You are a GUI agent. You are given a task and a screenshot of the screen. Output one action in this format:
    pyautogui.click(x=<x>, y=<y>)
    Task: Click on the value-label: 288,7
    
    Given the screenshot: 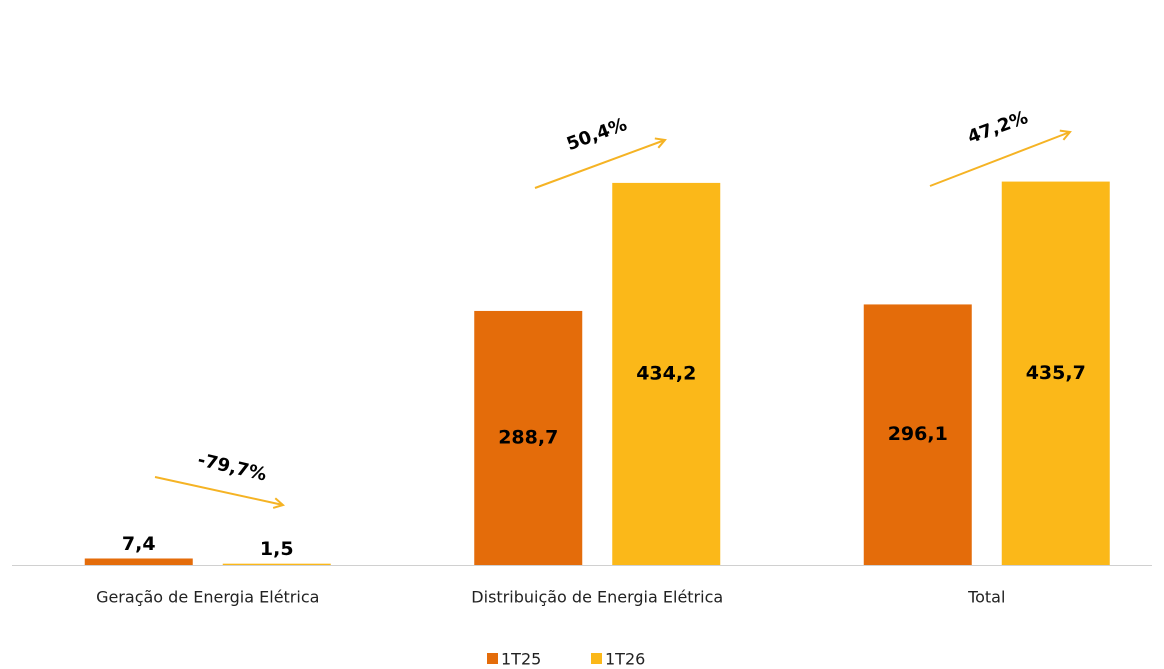 What is the action you would take?
    pyautogui.click(x=528, y=437)
    